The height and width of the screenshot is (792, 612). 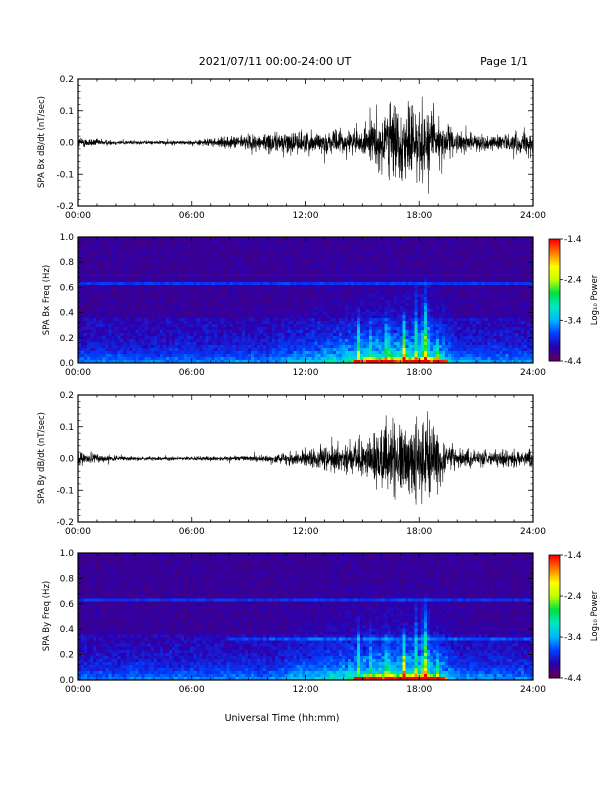 I want to click on y-tick-label: 0.1, so click(x=67, y=112).